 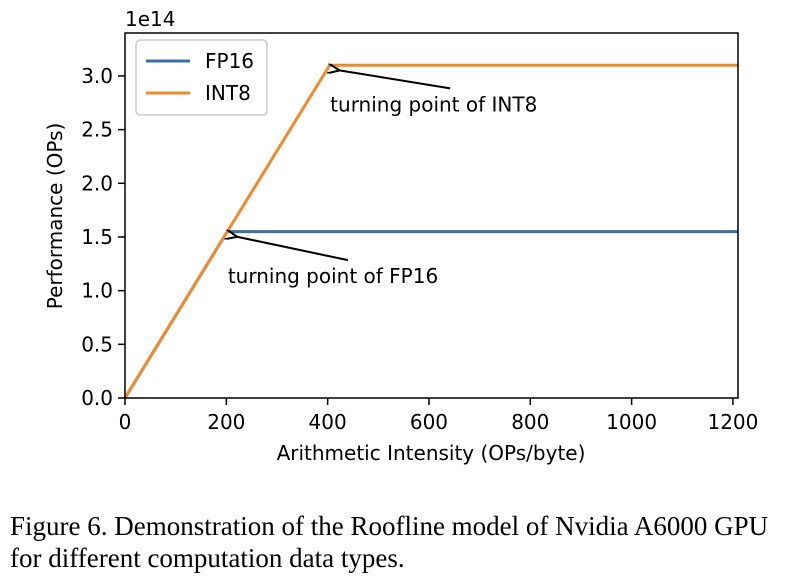 I want to click on y-tick-label: 0.0, so click(x=97, y=398).